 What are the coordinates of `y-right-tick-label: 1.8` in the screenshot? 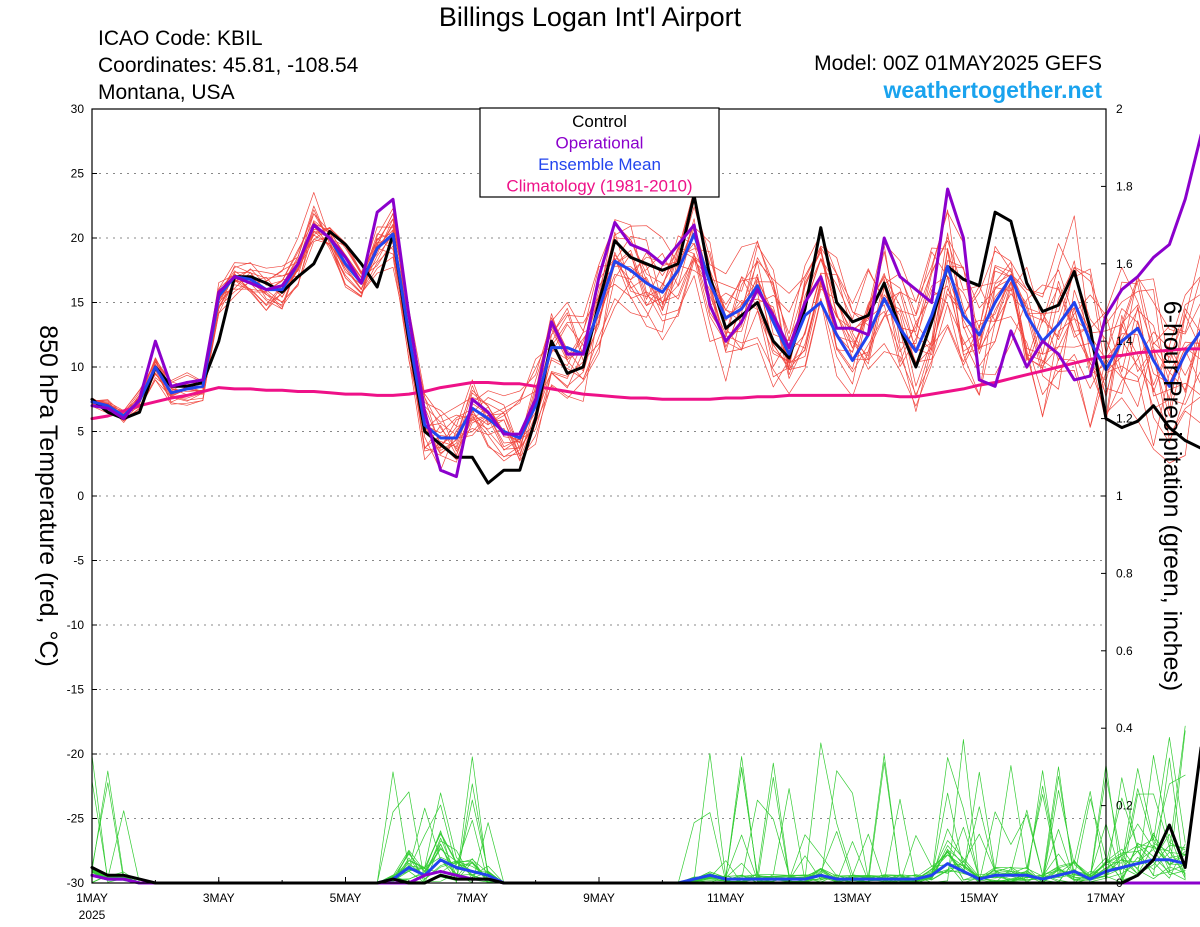 It's located at (1124, 186).